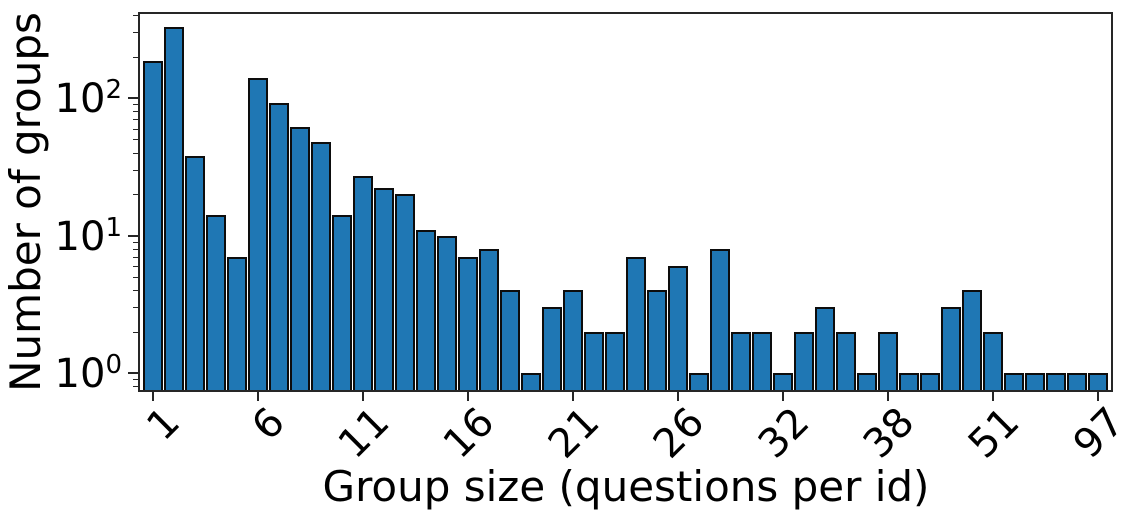 The image size is (1121, 523). What do you see at coordinates (994, 433) in the screenshot?
I see `x-tick-label: 51` at bounding box center [994, 433].